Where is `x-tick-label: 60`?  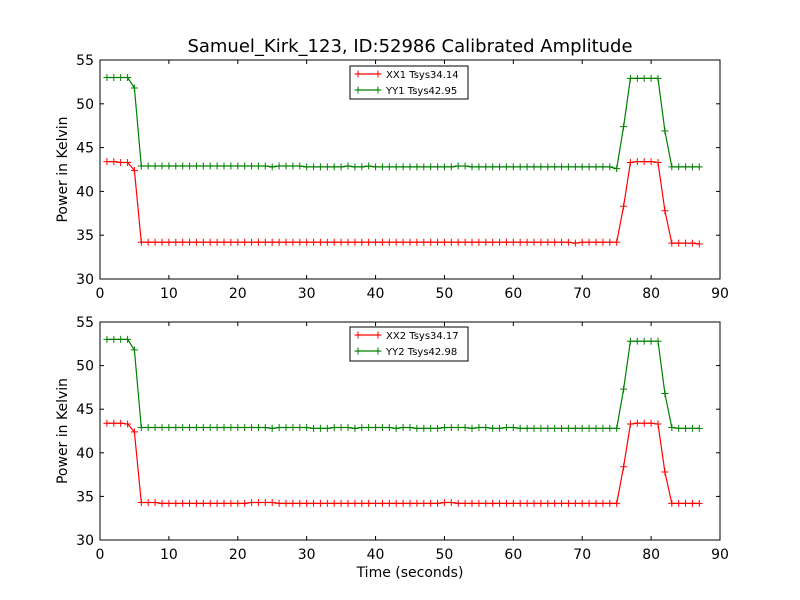
x-tick-label: 60 is located at coordinates (513, 555).